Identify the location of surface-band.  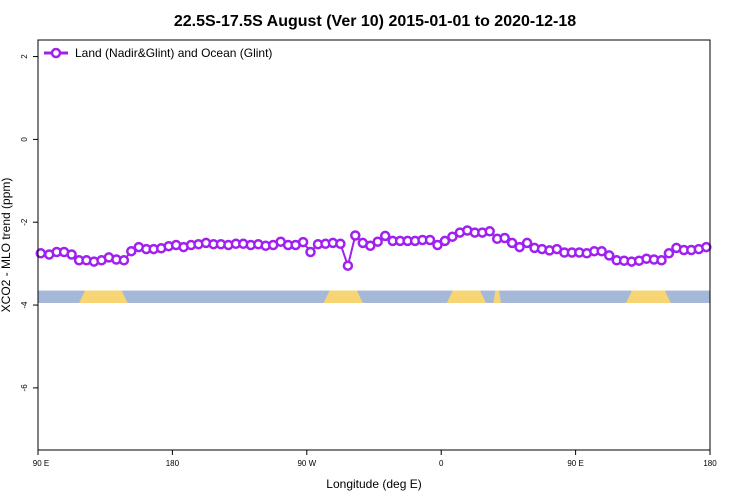
(374, 296).